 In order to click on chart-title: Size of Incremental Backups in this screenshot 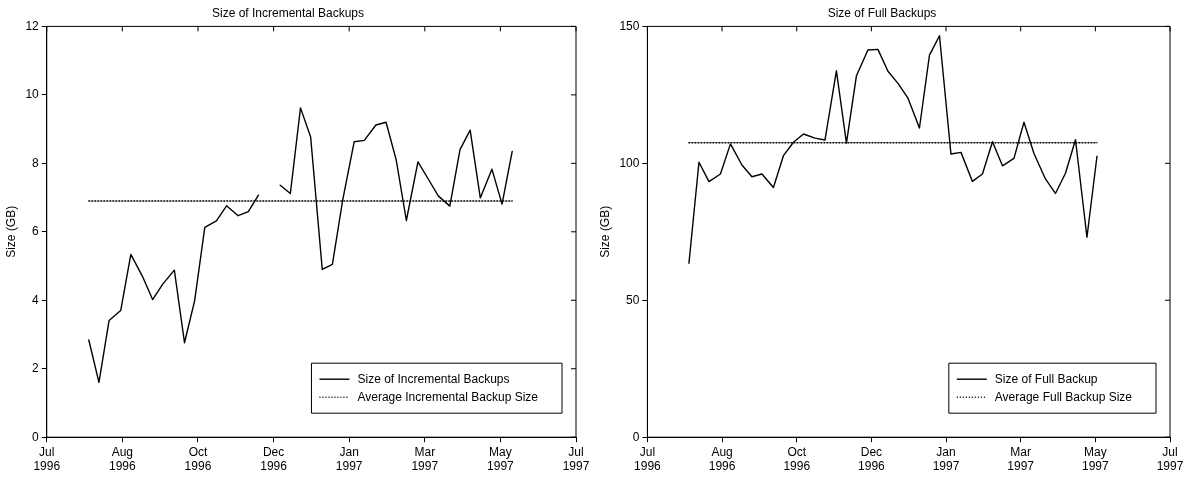, I will do `click(288, 12)`.